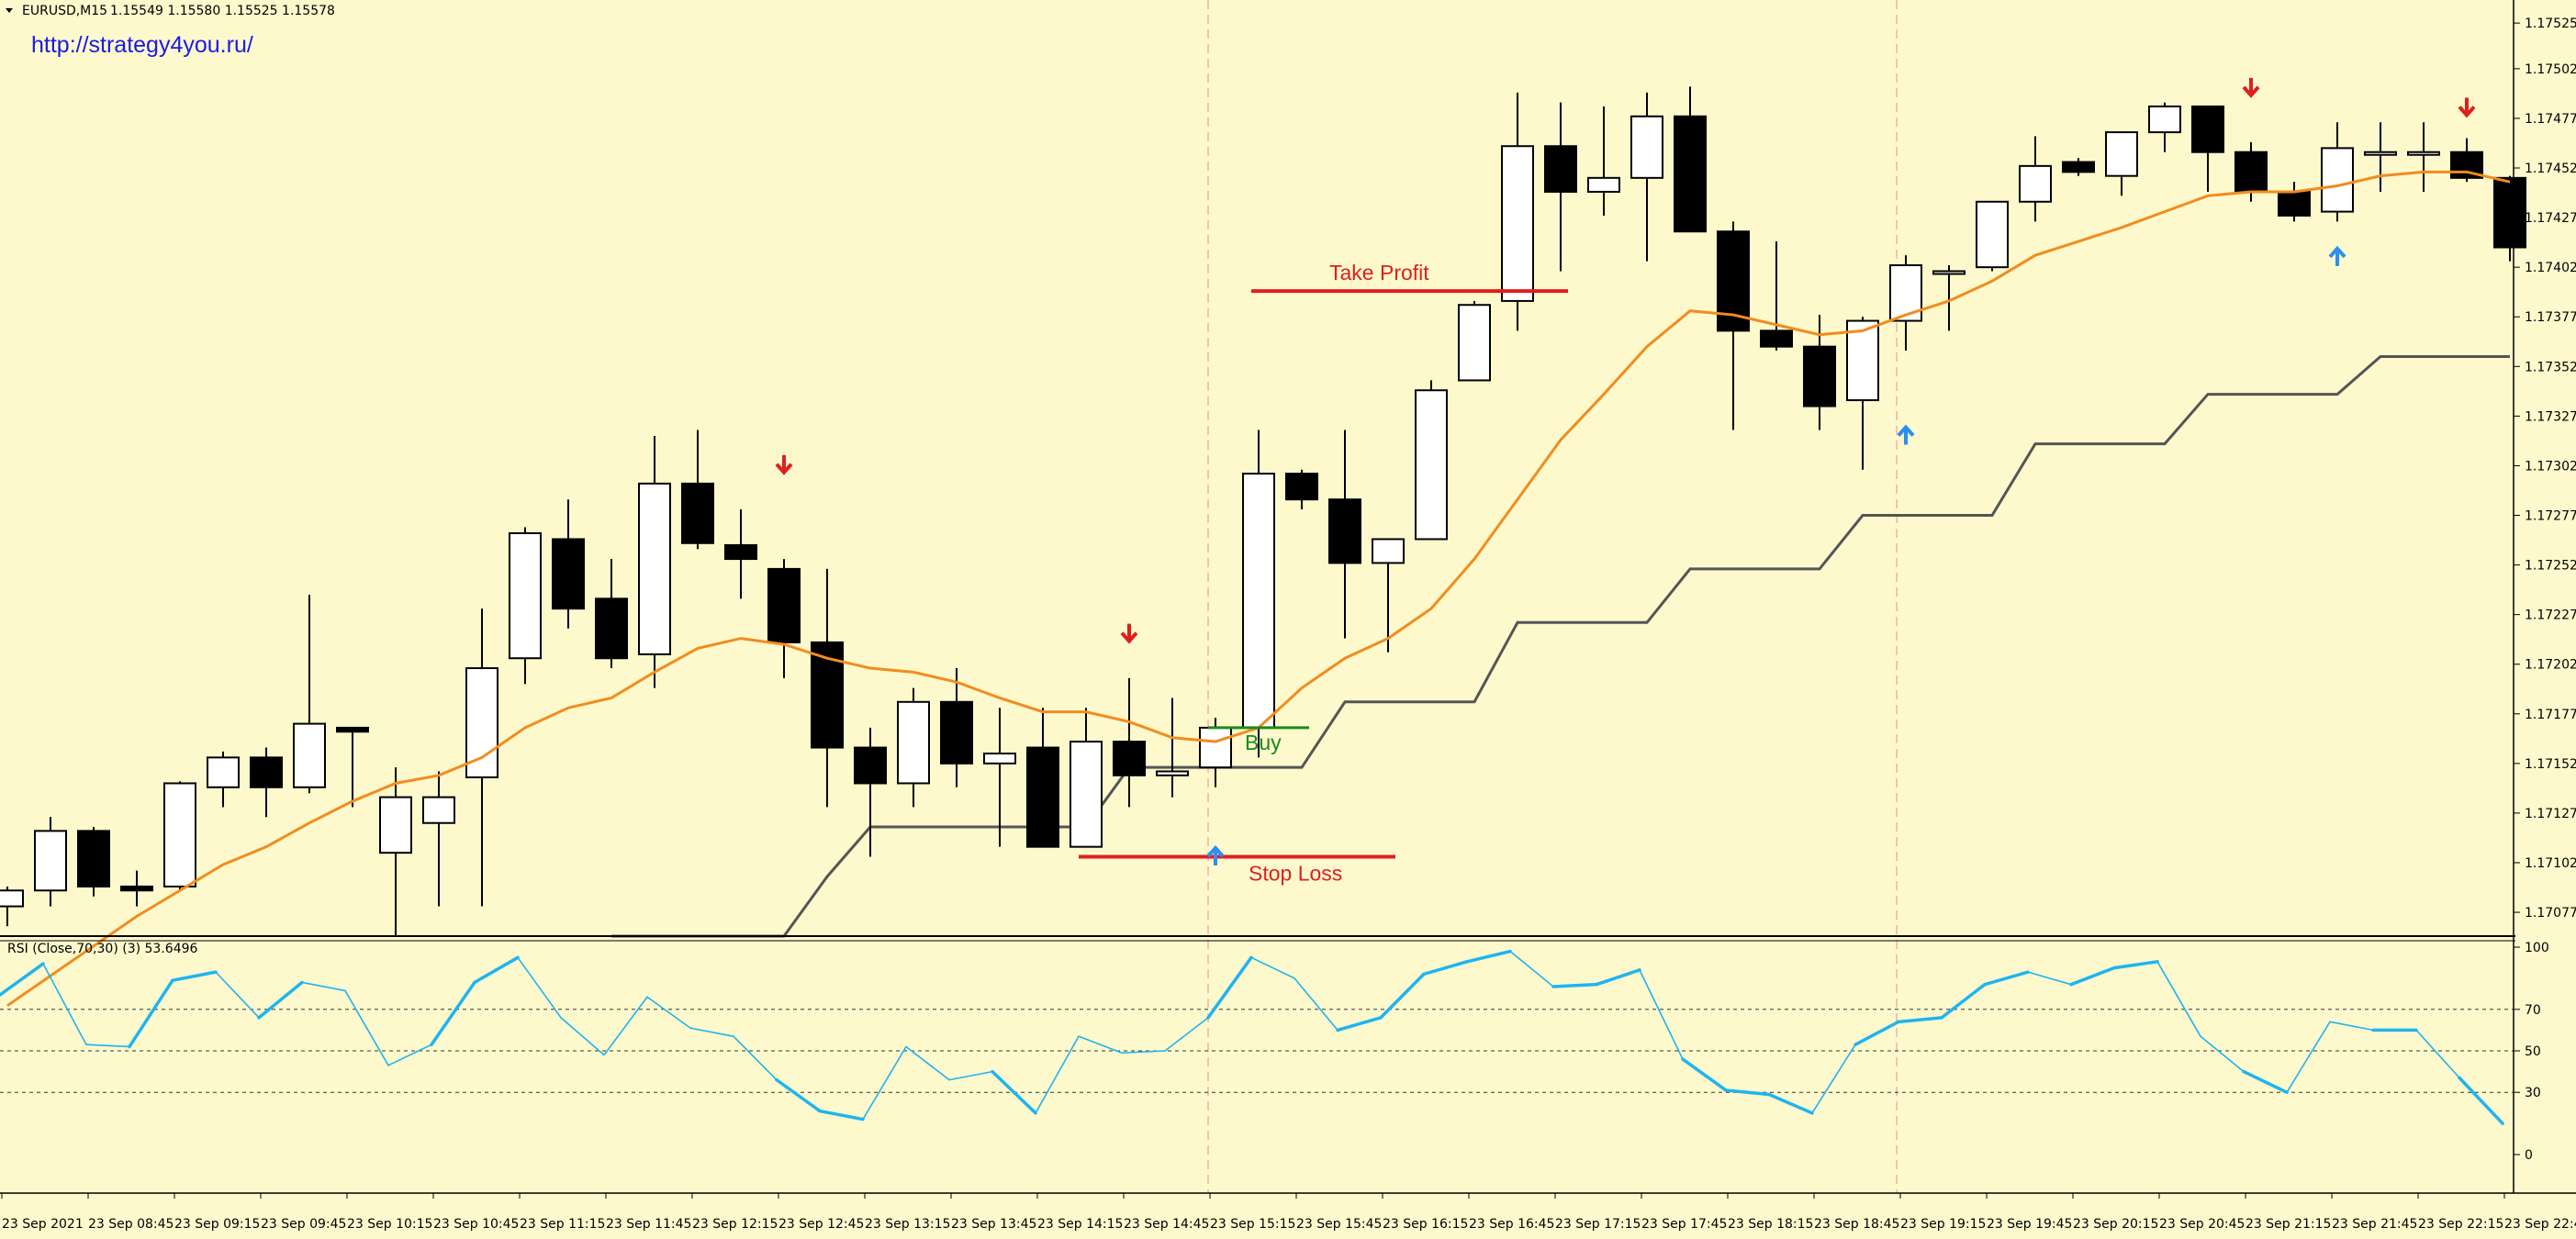 Image resolution: width=2576 pixels, height=1239 pixels. Describe the element at coordinates (1425, 1225) in the screenshot. I see `time-tick-label: 23 Sep 16:15` at that location.